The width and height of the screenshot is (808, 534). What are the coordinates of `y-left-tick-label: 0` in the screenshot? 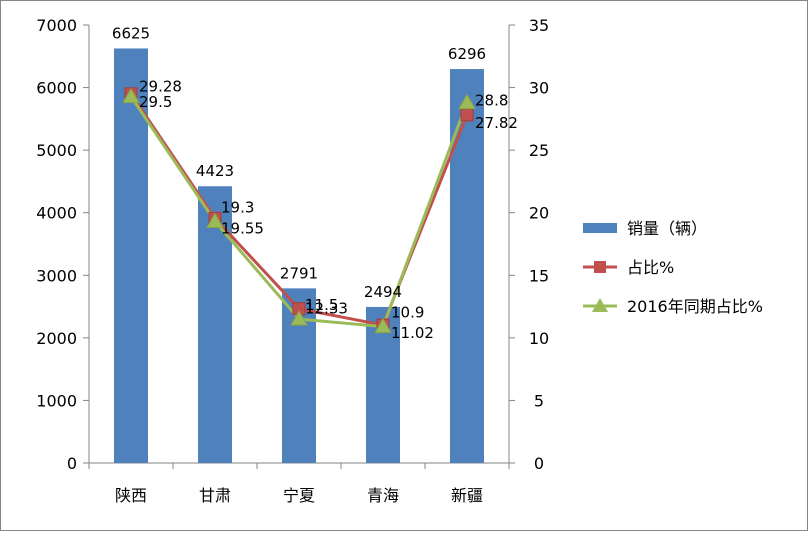 It's located at (72, 463).